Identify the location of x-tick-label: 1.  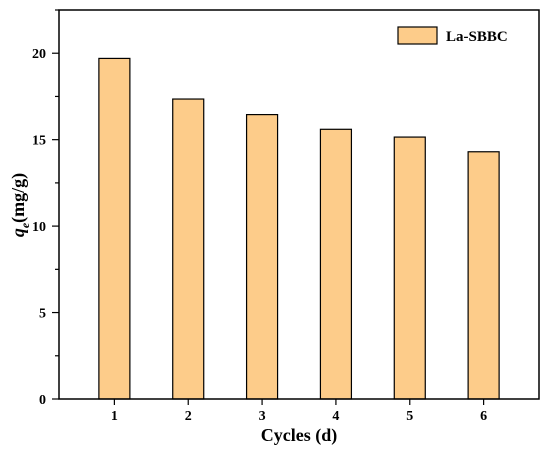
(114, 416).